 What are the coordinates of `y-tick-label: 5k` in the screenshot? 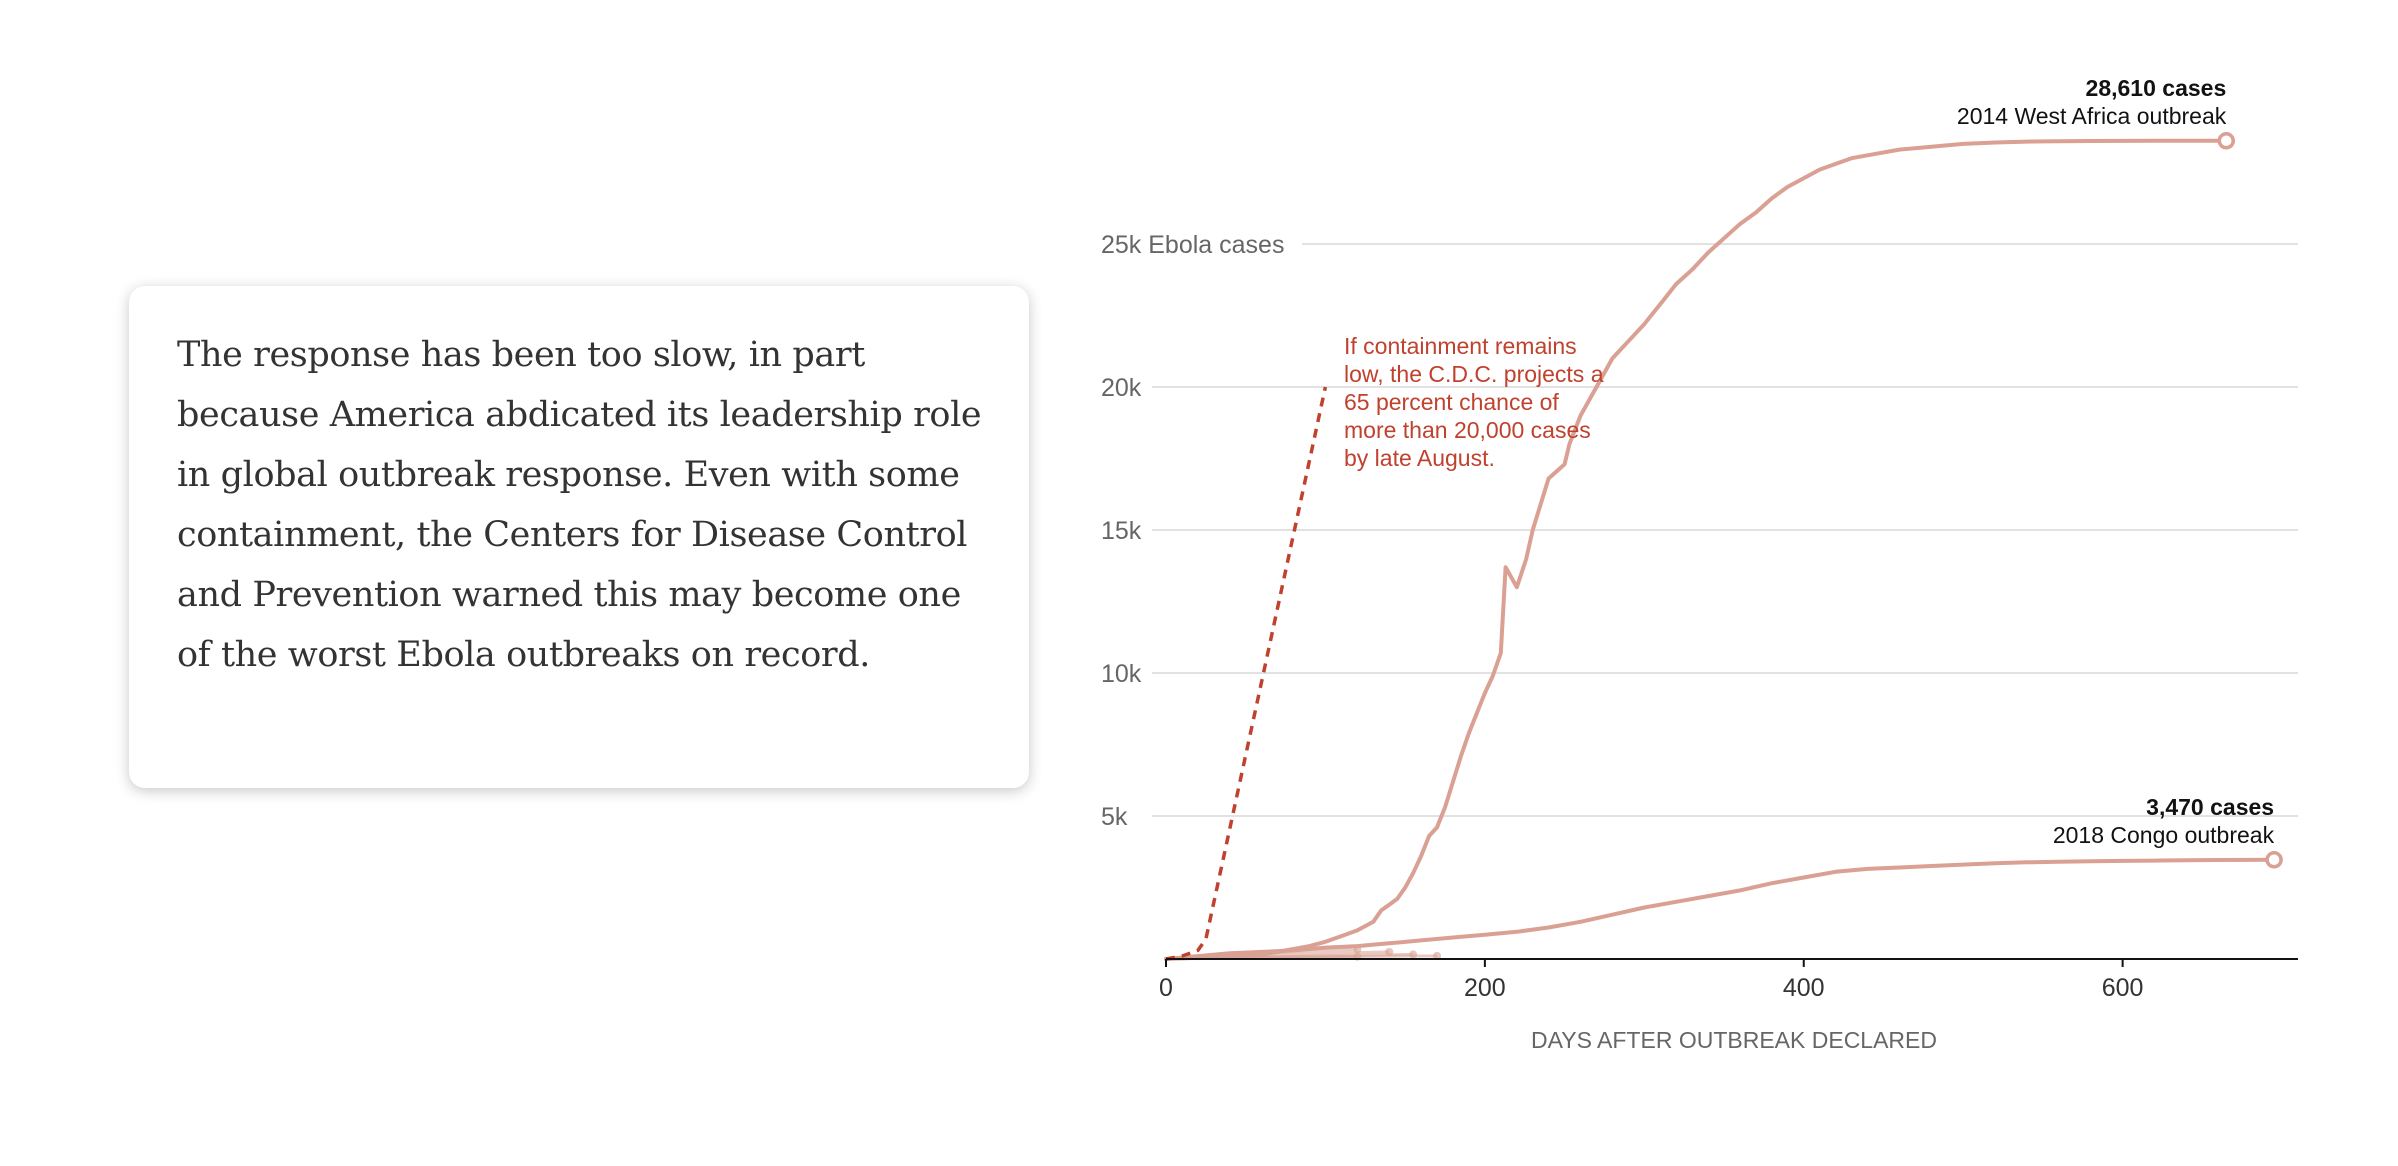 It's located at (1114, 817).